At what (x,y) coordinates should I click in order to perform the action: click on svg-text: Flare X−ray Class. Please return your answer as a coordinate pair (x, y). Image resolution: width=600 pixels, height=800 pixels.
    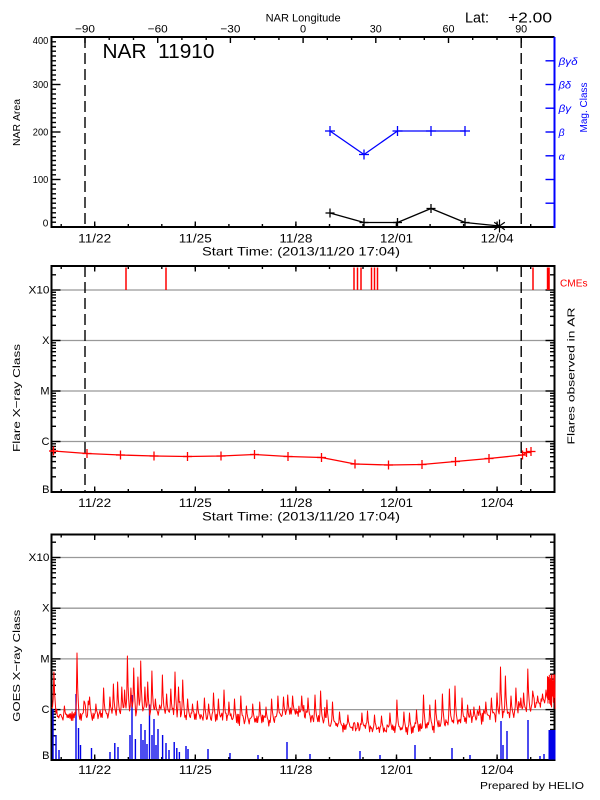
    Looking at the image, I should click on (17, 398).